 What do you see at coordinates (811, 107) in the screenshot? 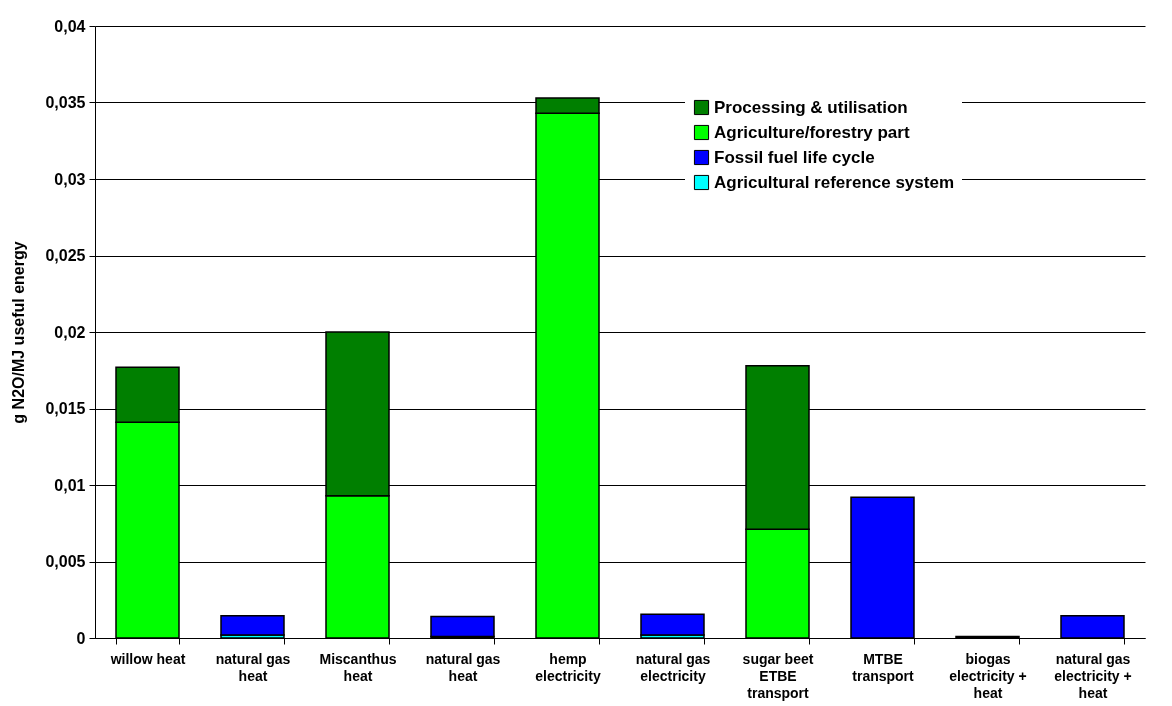
I see `legend-label: Processing & utilisation` at bounding box center [811, 107].